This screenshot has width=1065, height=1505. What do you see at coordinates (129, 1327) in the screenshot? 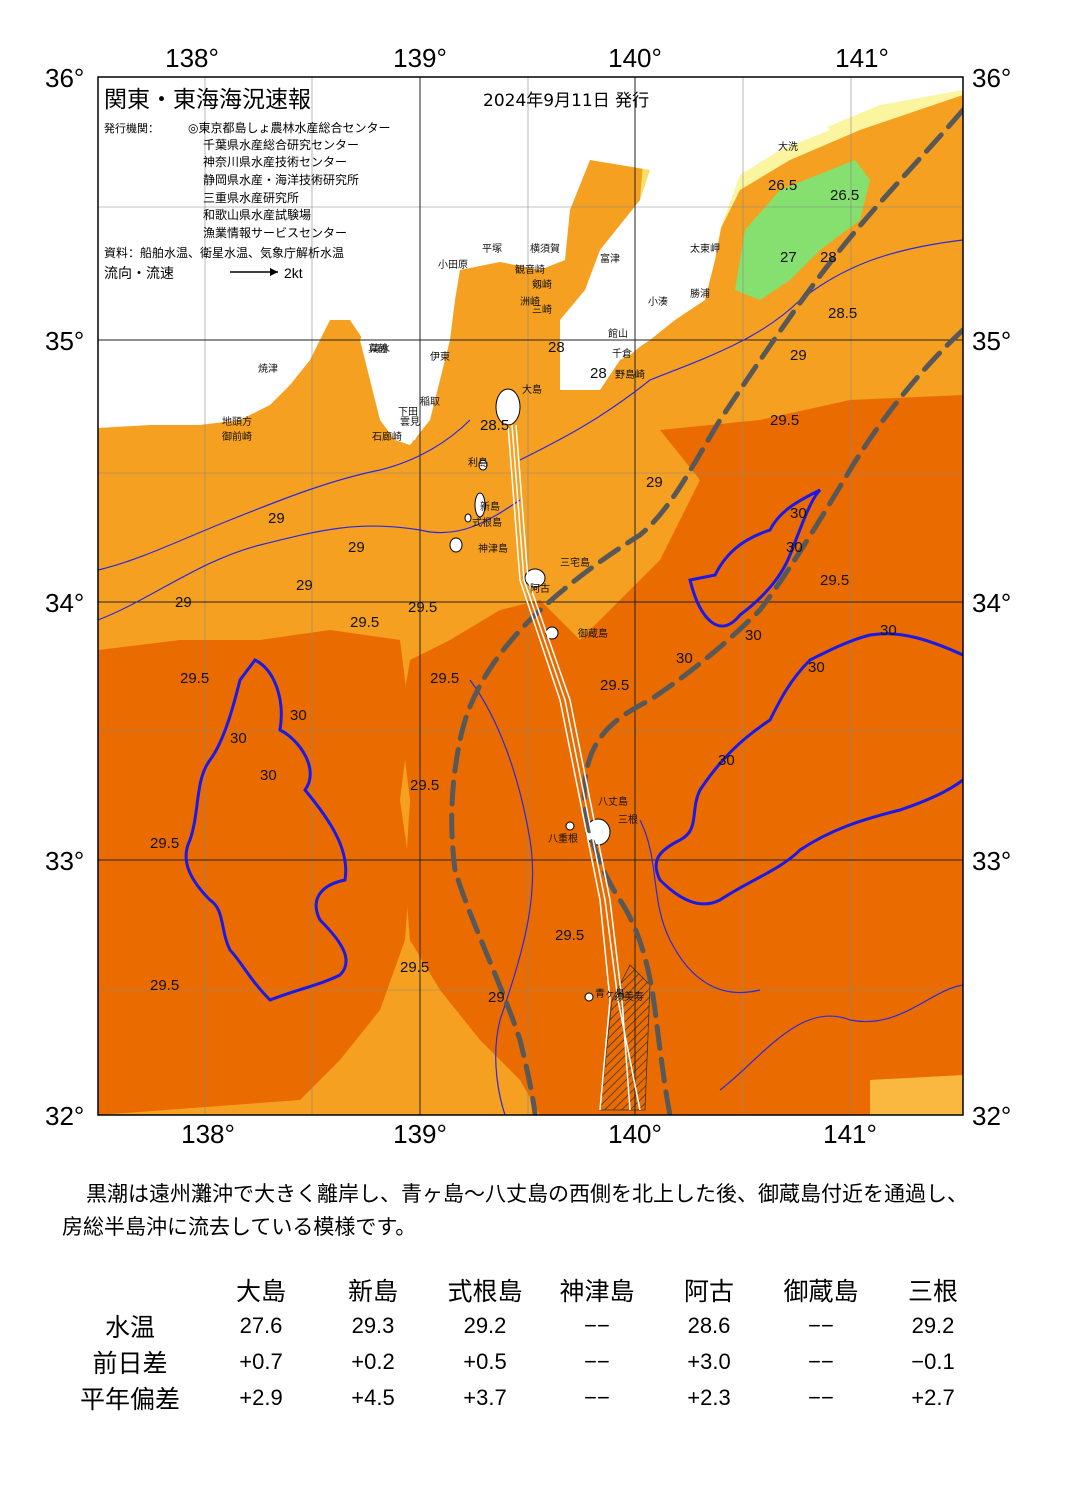
I see `row-header: 水温` at bounding box center [129, 1327].